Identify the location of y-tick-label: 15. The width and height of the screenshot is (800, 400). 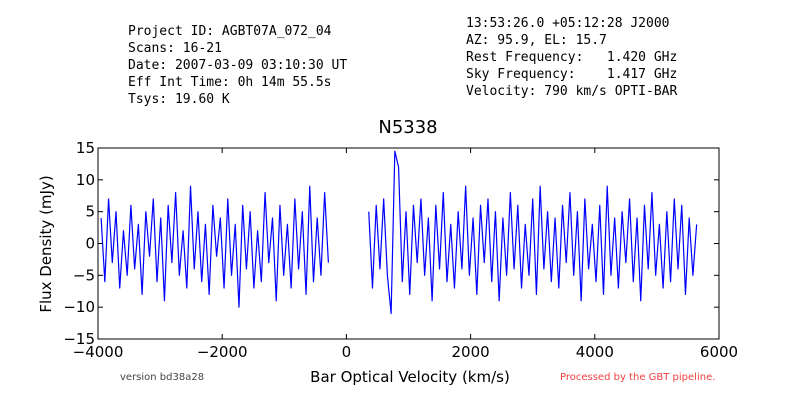
(85, 148).